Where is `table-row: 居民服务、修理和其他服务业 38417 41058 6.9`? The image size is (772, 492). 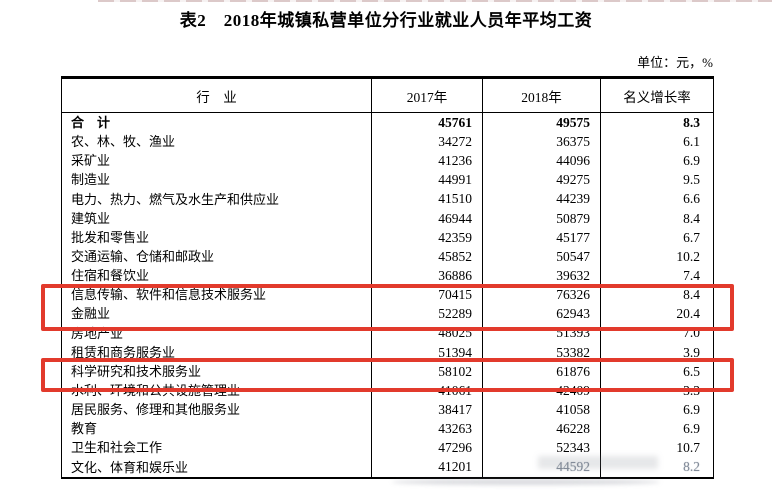
table-row: 居民服务、修理和其他服务业 38417 41058 6.9 is located at coordinates (387, 410).